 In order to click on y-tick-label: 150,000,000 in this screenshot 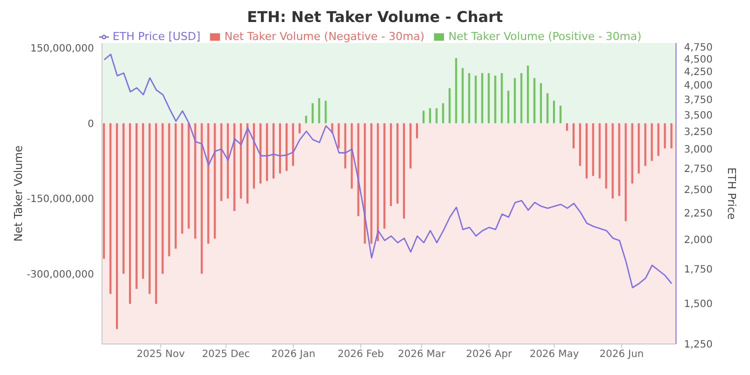, I will do `click(62, 49)`.